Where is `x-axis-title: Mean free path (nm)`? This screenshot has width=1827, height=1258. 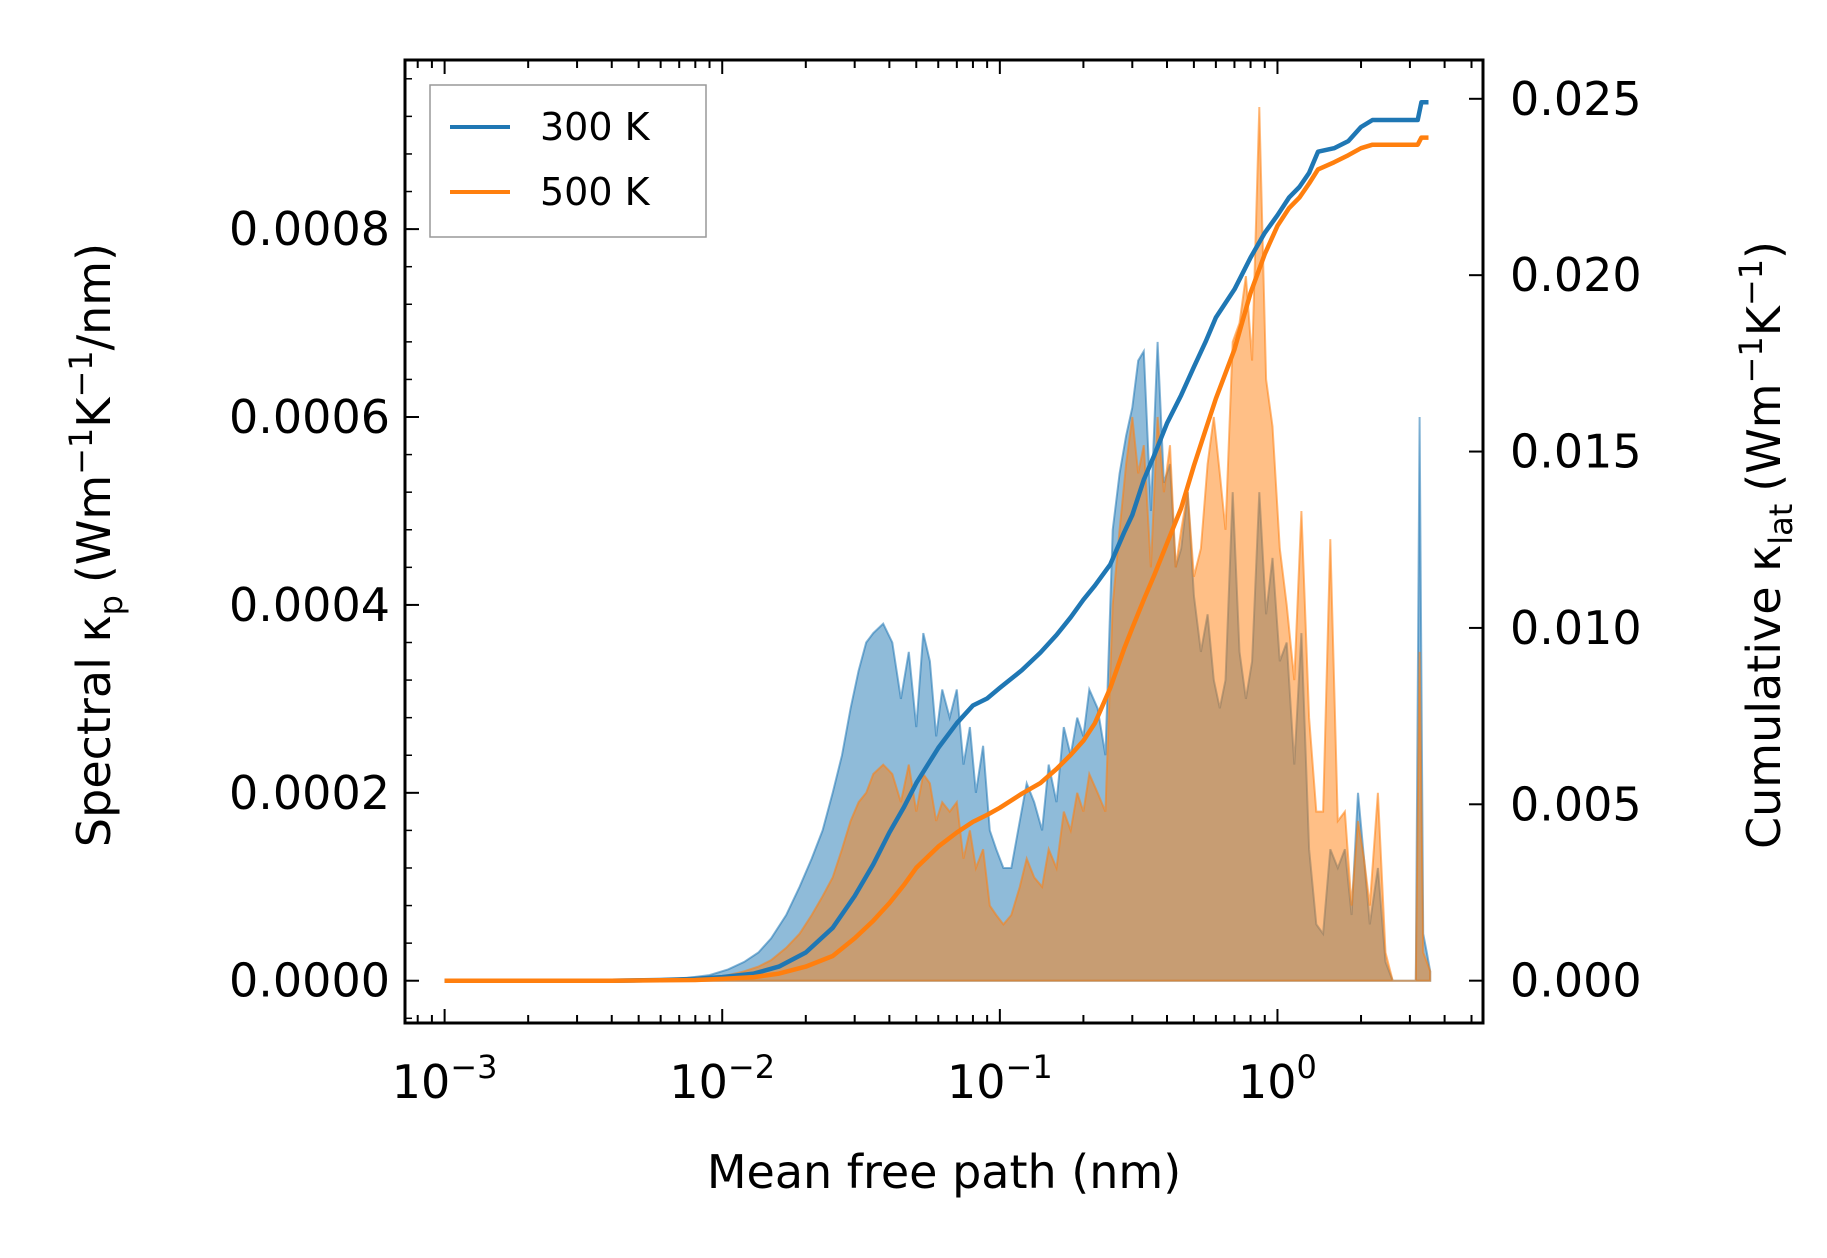
x-axis-title: Mean free path (nm) is located at coordinates (944, 1172).